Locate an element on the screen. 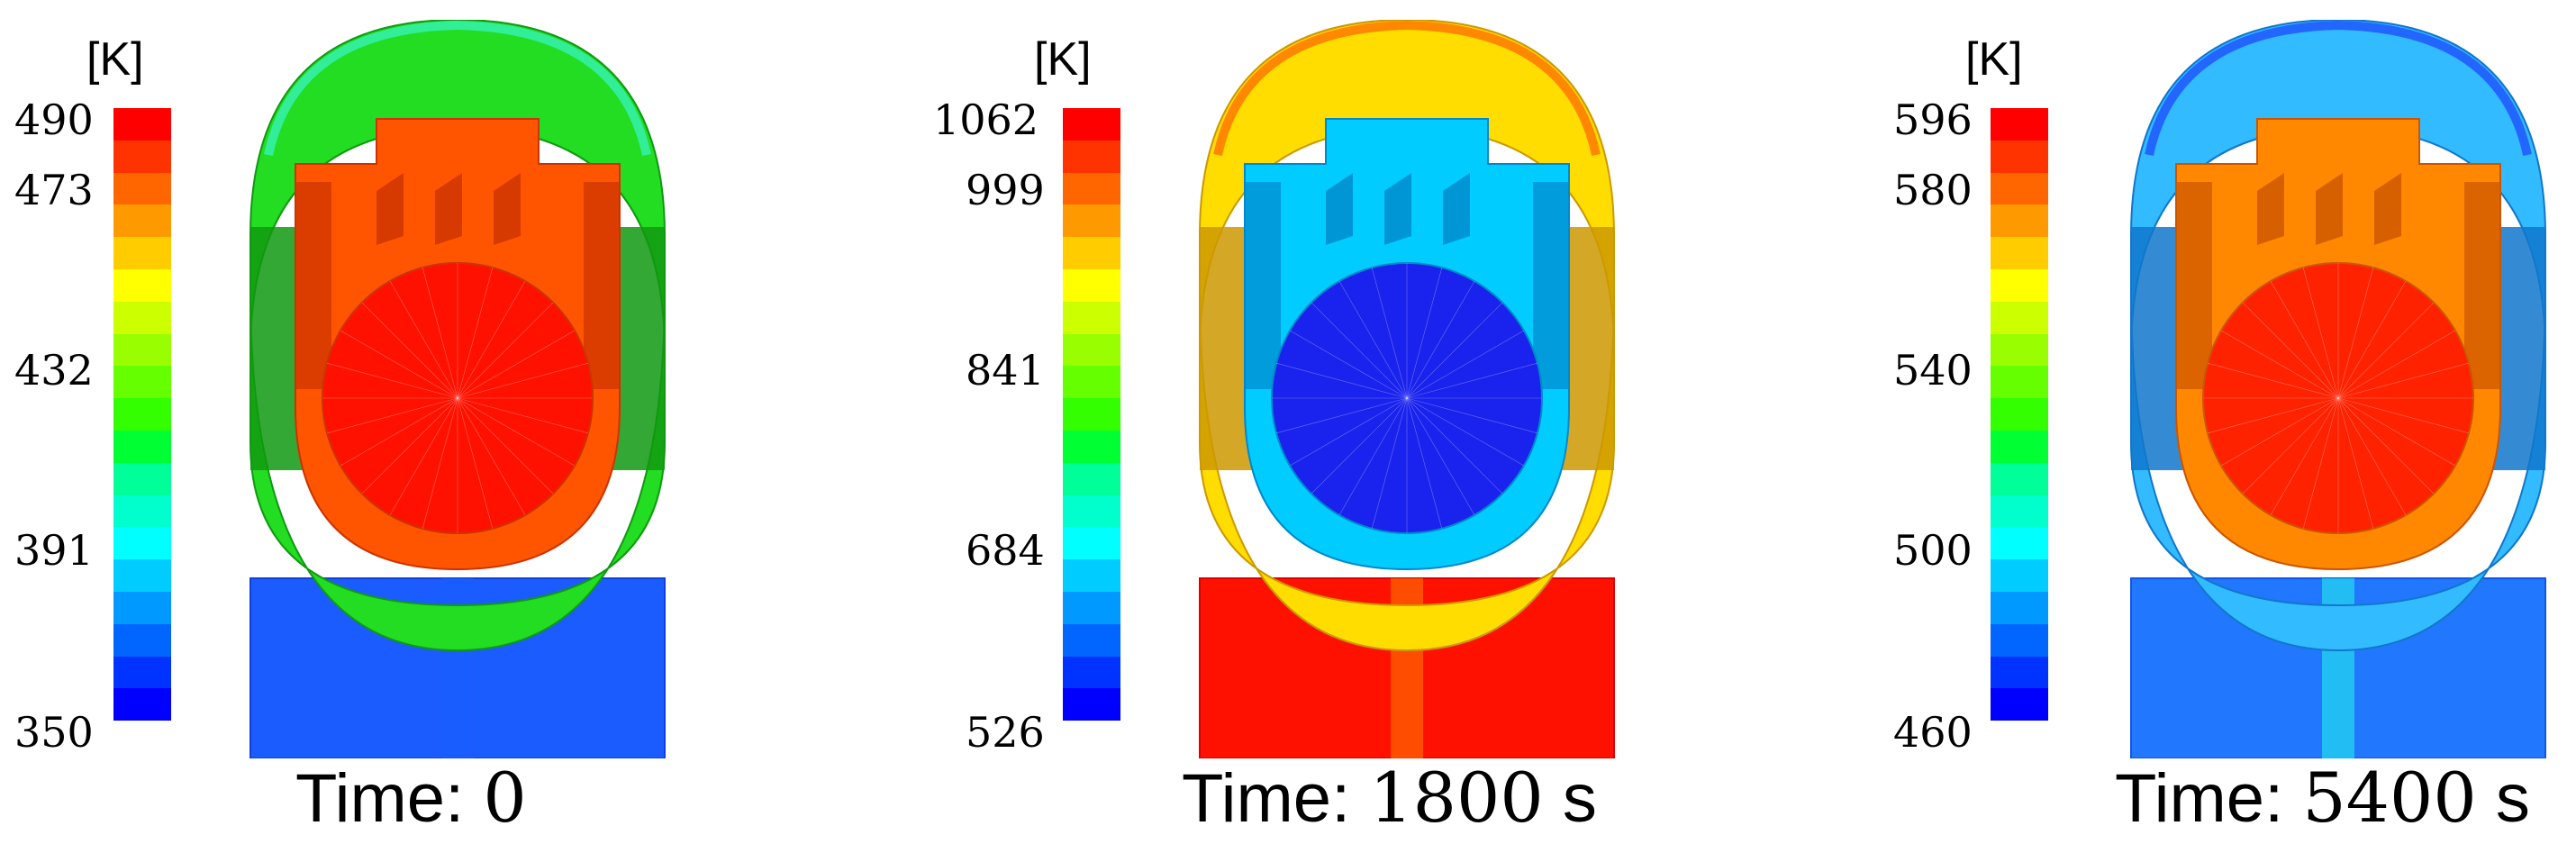 The width and height of the screenshot is (2576, 844). colorbar-tick-max: 596 is located at coordinates (1933, 119).